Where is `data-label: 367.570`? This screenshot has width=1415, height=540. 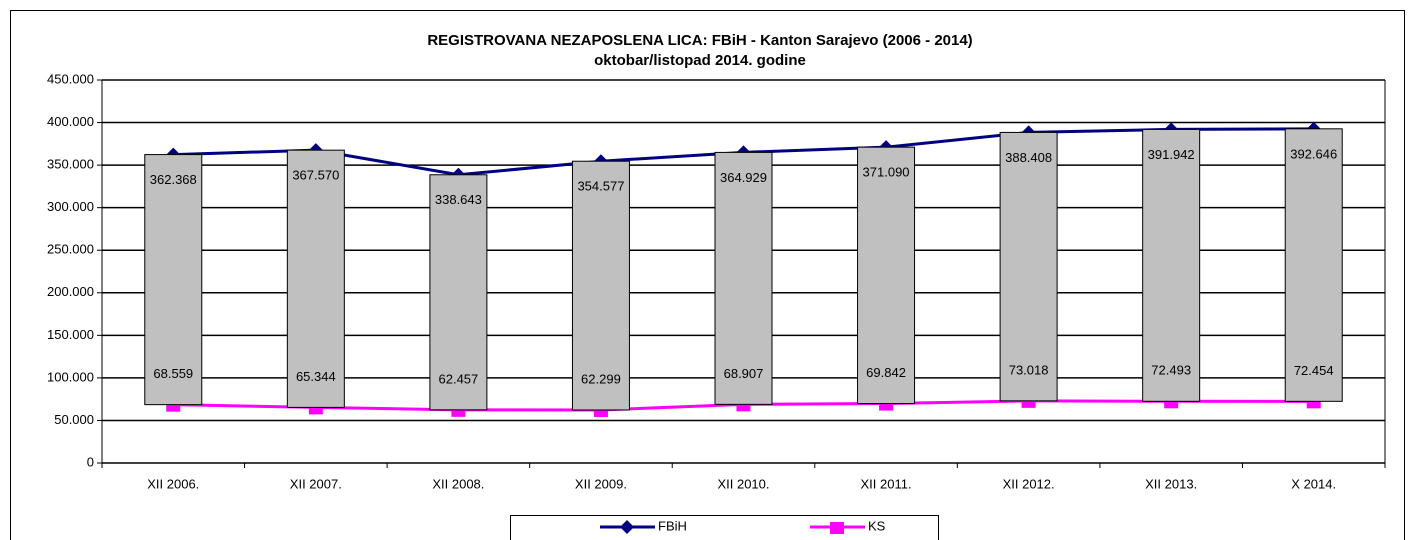 data-label: 367.570 is located at coordinates (315, 175).